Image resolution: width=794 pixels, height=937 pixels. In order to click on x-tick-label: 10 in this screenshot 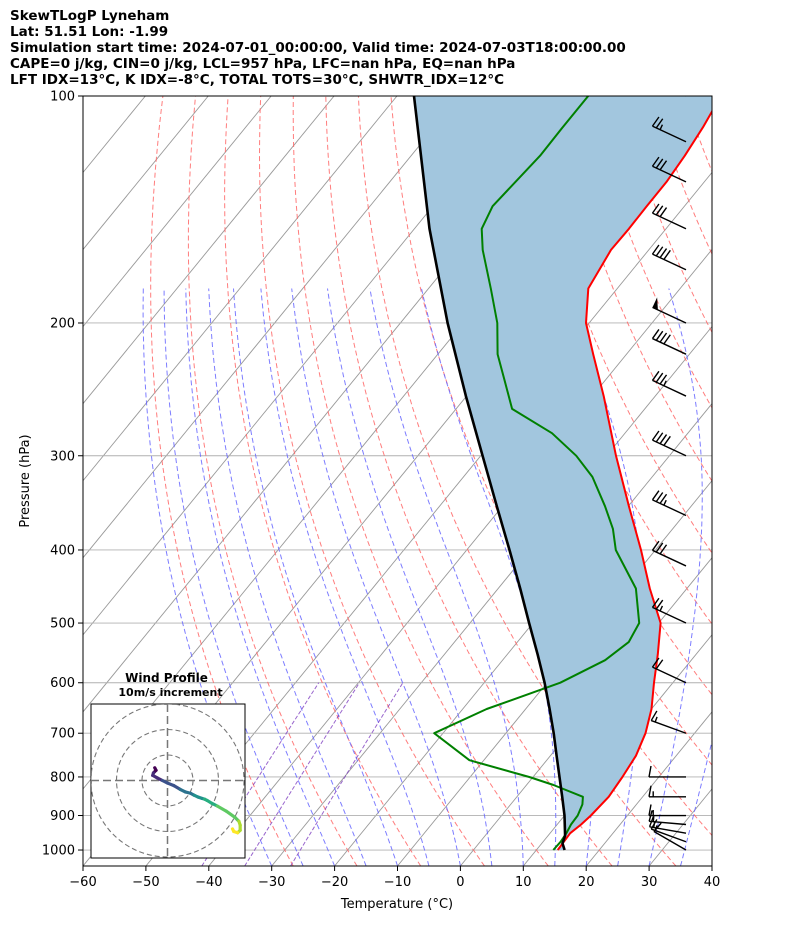, I will do `click(523, 882)`.